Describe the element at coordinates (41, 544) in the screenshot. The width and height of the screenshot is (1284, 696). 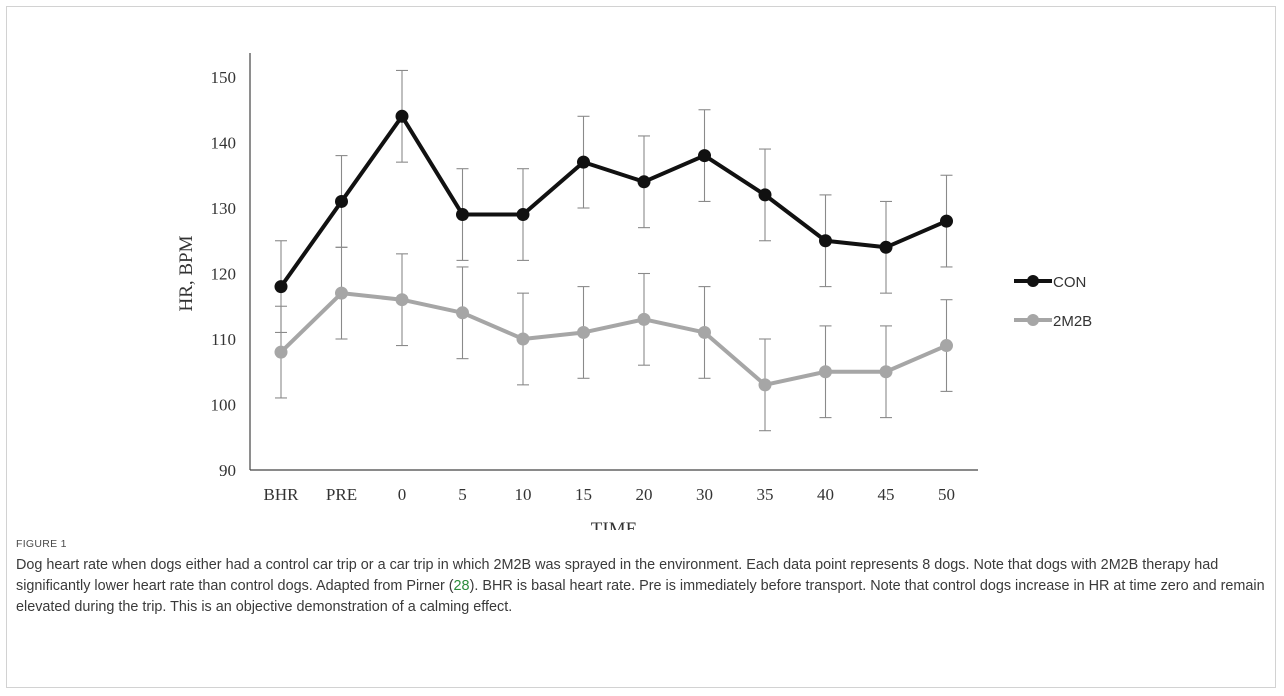
I see `figure-label: FIGURE 1` at that location.